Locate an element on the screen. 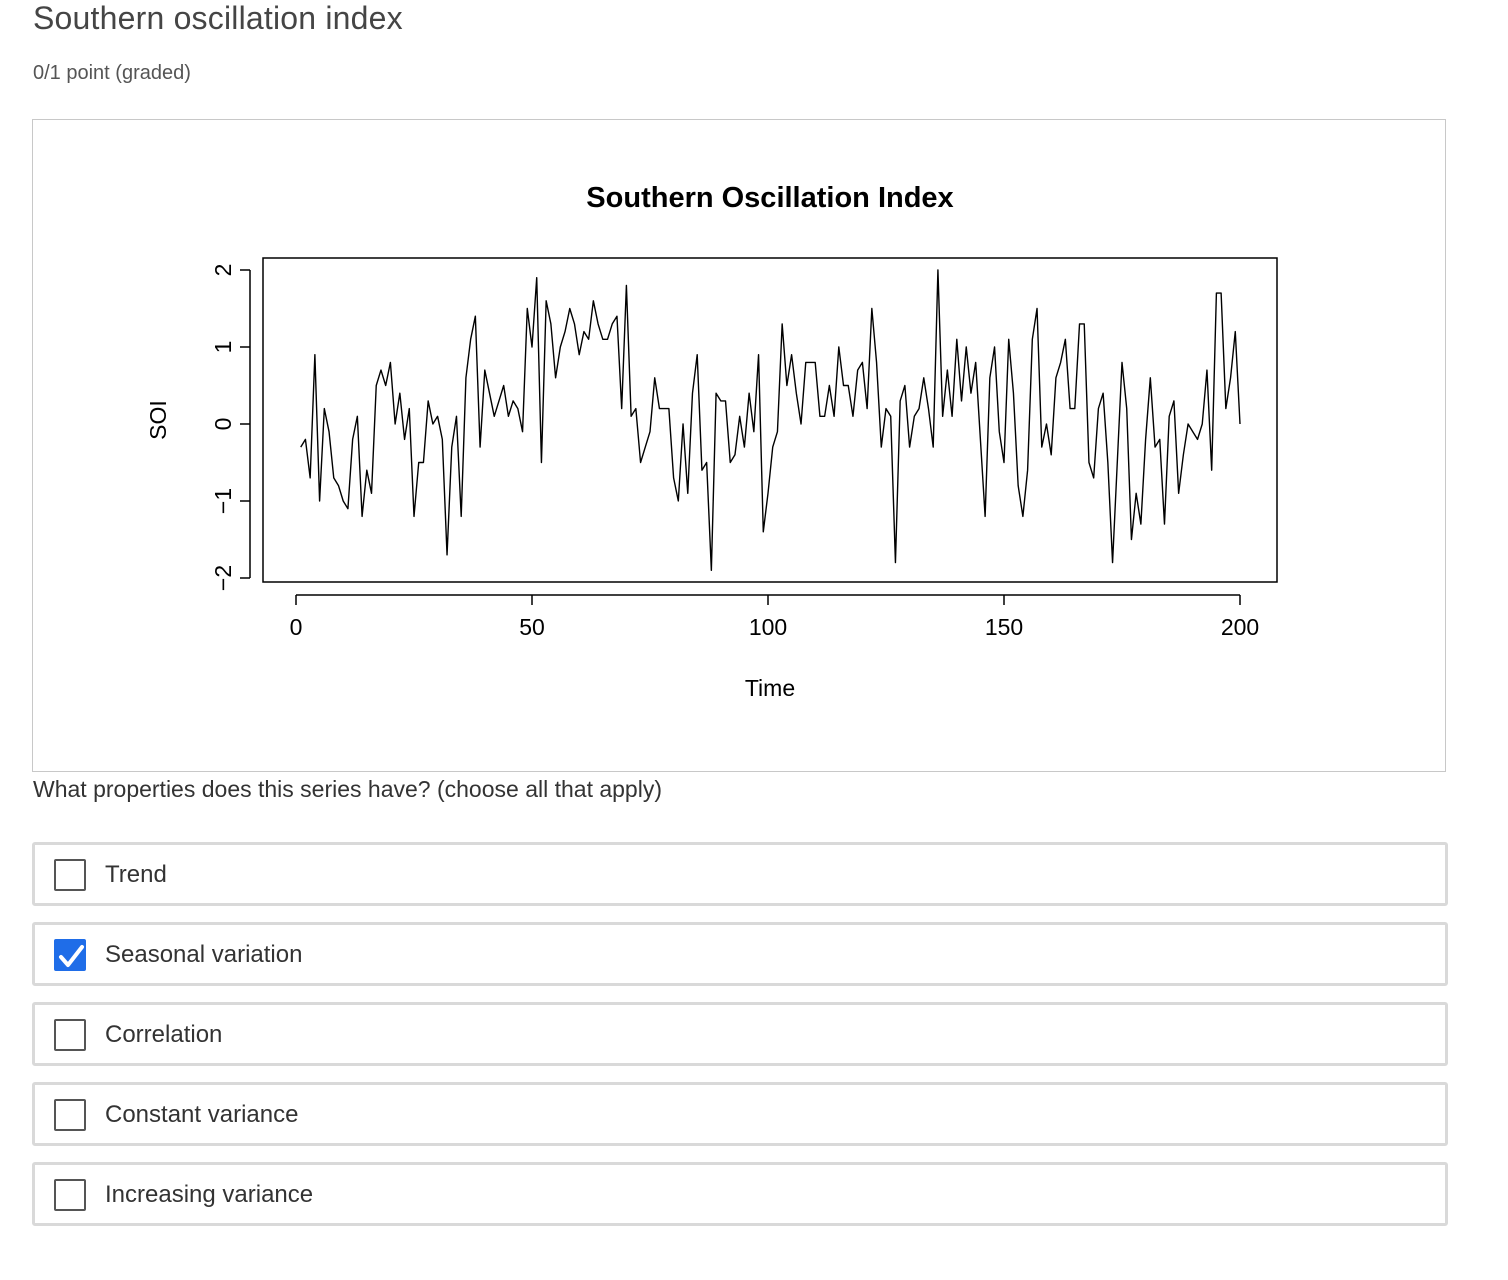 This screenshot has width=1508, height=1280. points-status: 0/1 point (graded) is located at coordinates (112, 73).